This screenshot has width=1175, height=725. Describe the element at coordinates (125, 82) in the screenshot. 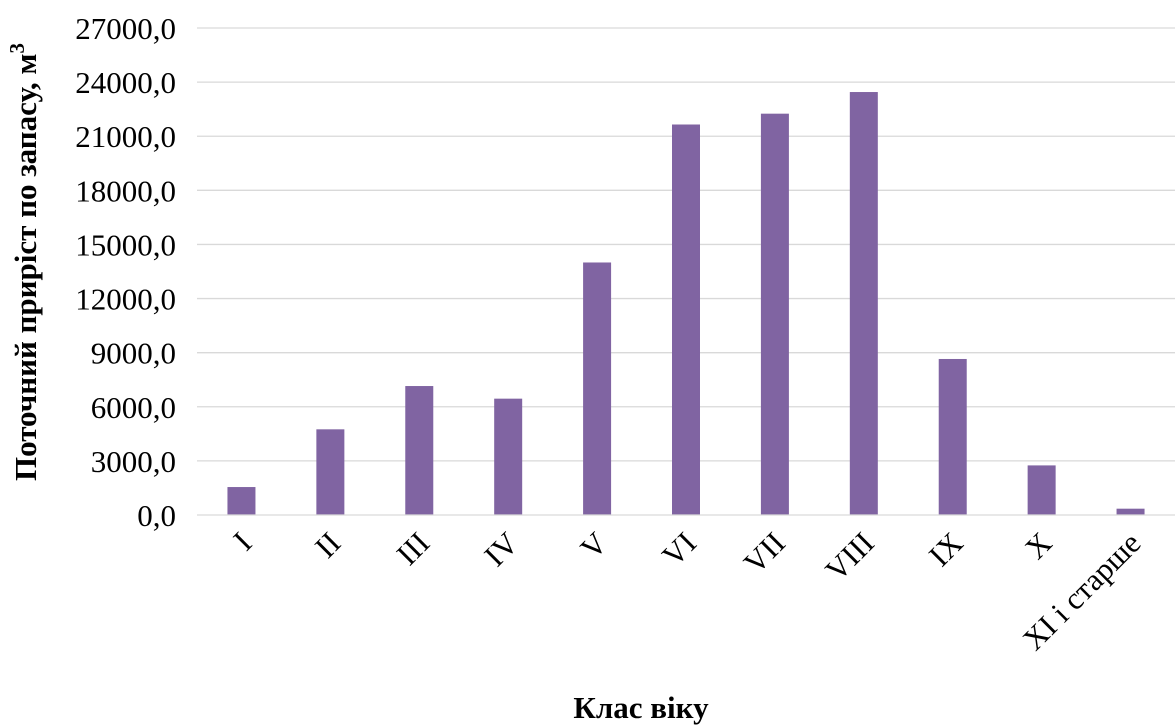

I see `y-tick-label: 24000,0` at that location.